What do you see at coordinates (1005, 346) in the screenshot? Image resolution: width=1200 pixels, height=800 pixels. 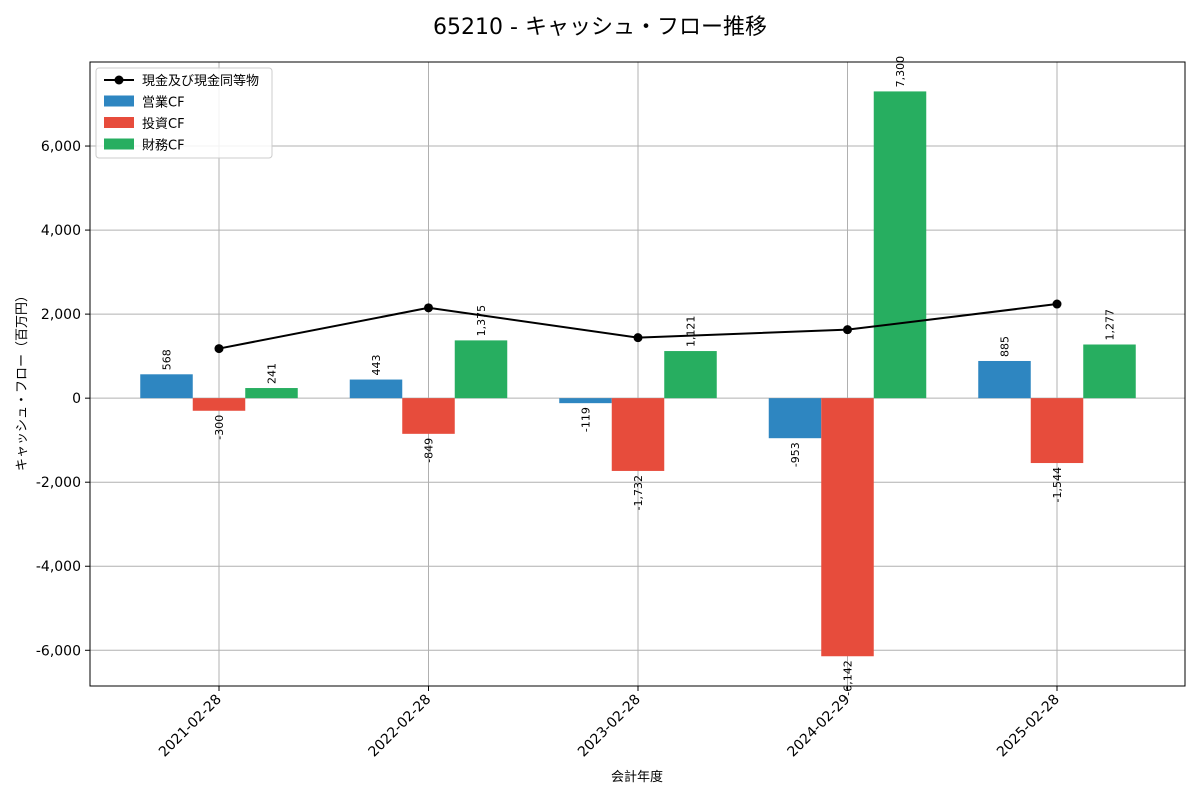 I see `data-label: 885` at bounding box center [1005, 346].